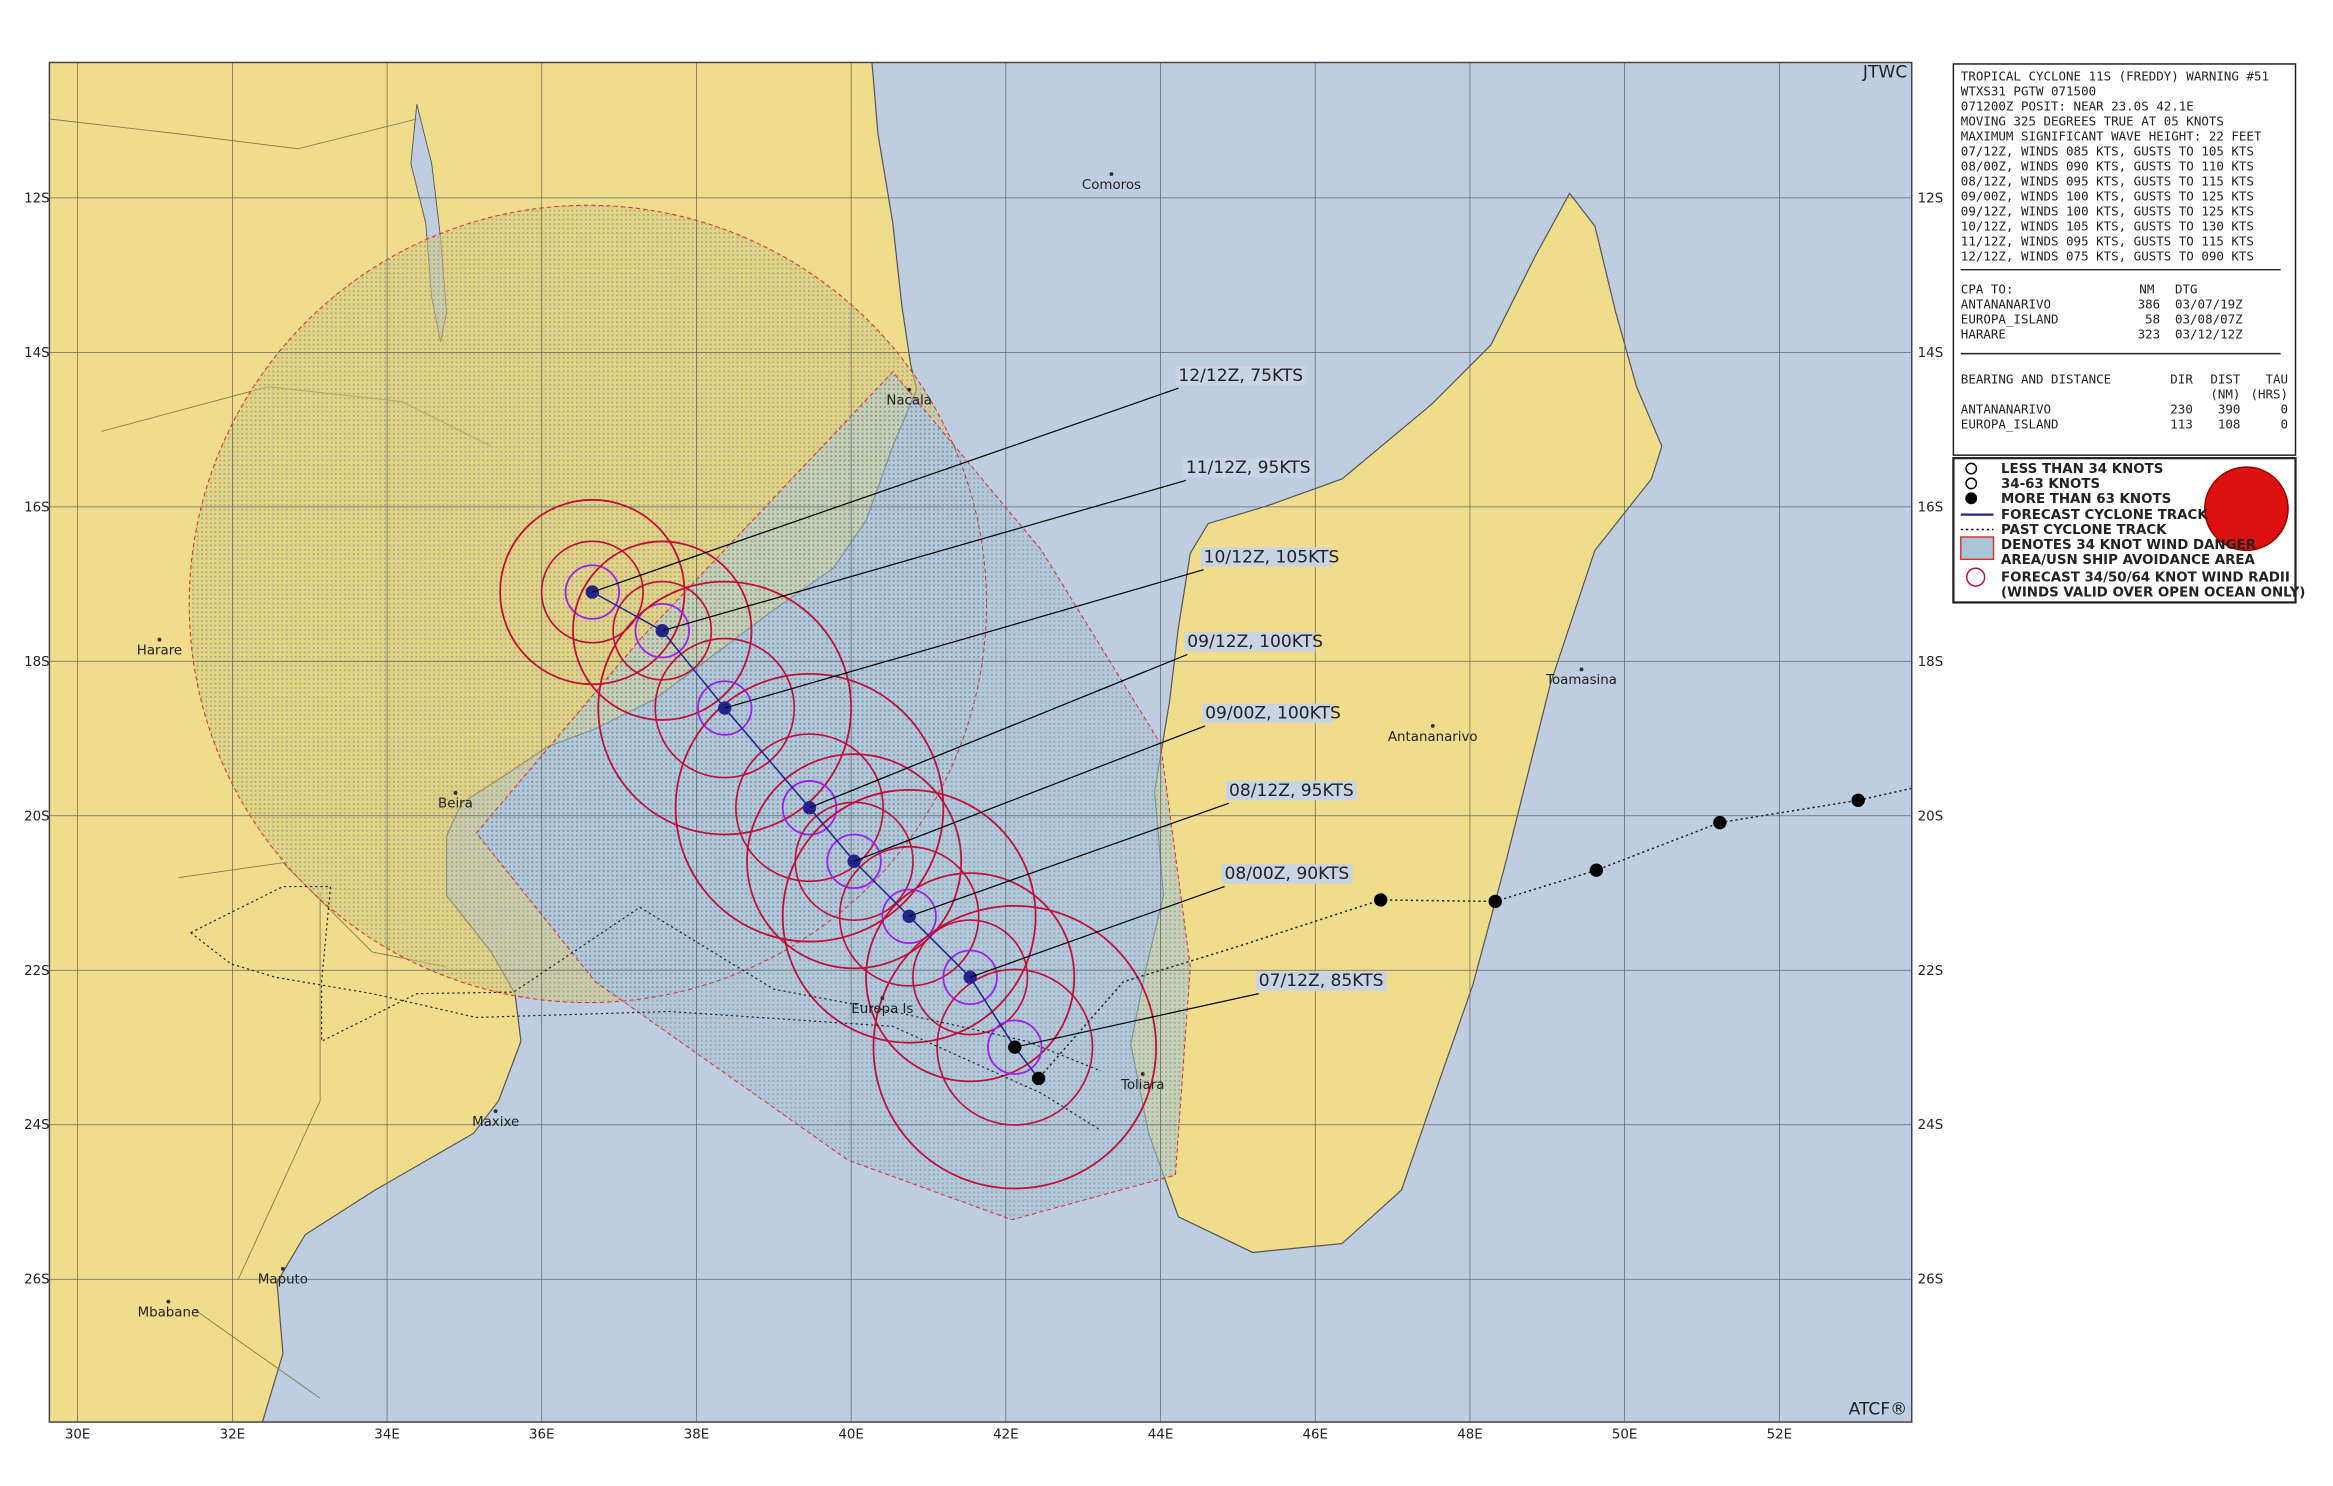  I want to click on forecast-label: 08/00Z, 90KTS, so click(1287, 874).